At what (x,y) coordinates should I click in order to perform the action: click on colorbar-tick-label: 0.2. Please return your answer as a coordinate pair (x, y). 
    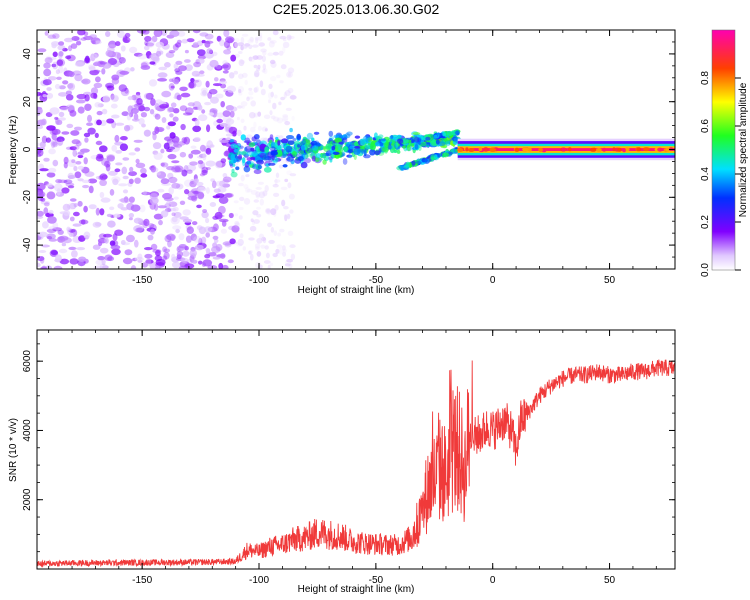
    Looking at the image, I should click on (705, 222).